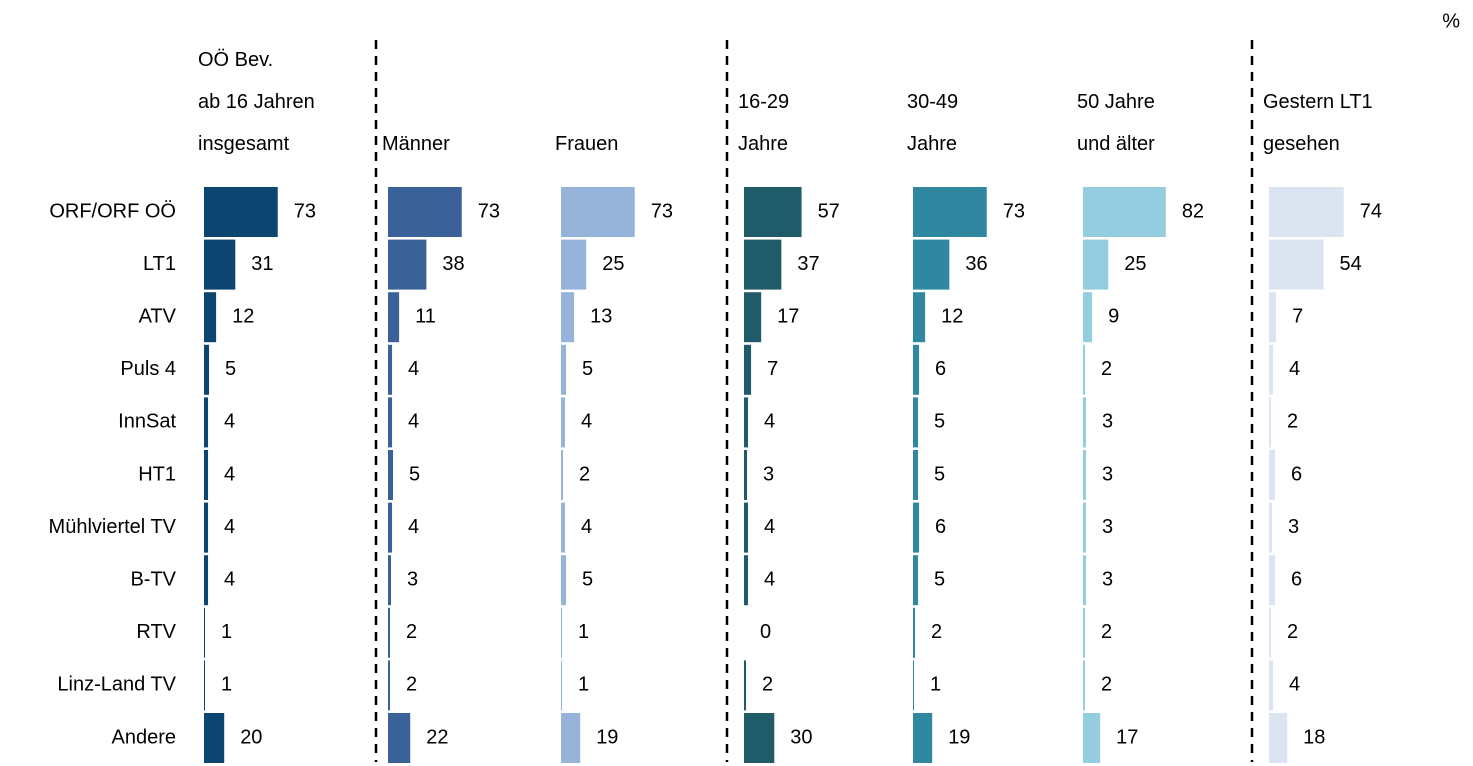  Describe the element at coordinates (153, 579) in the screenshot. I see `category-label: B-TV` at that location.